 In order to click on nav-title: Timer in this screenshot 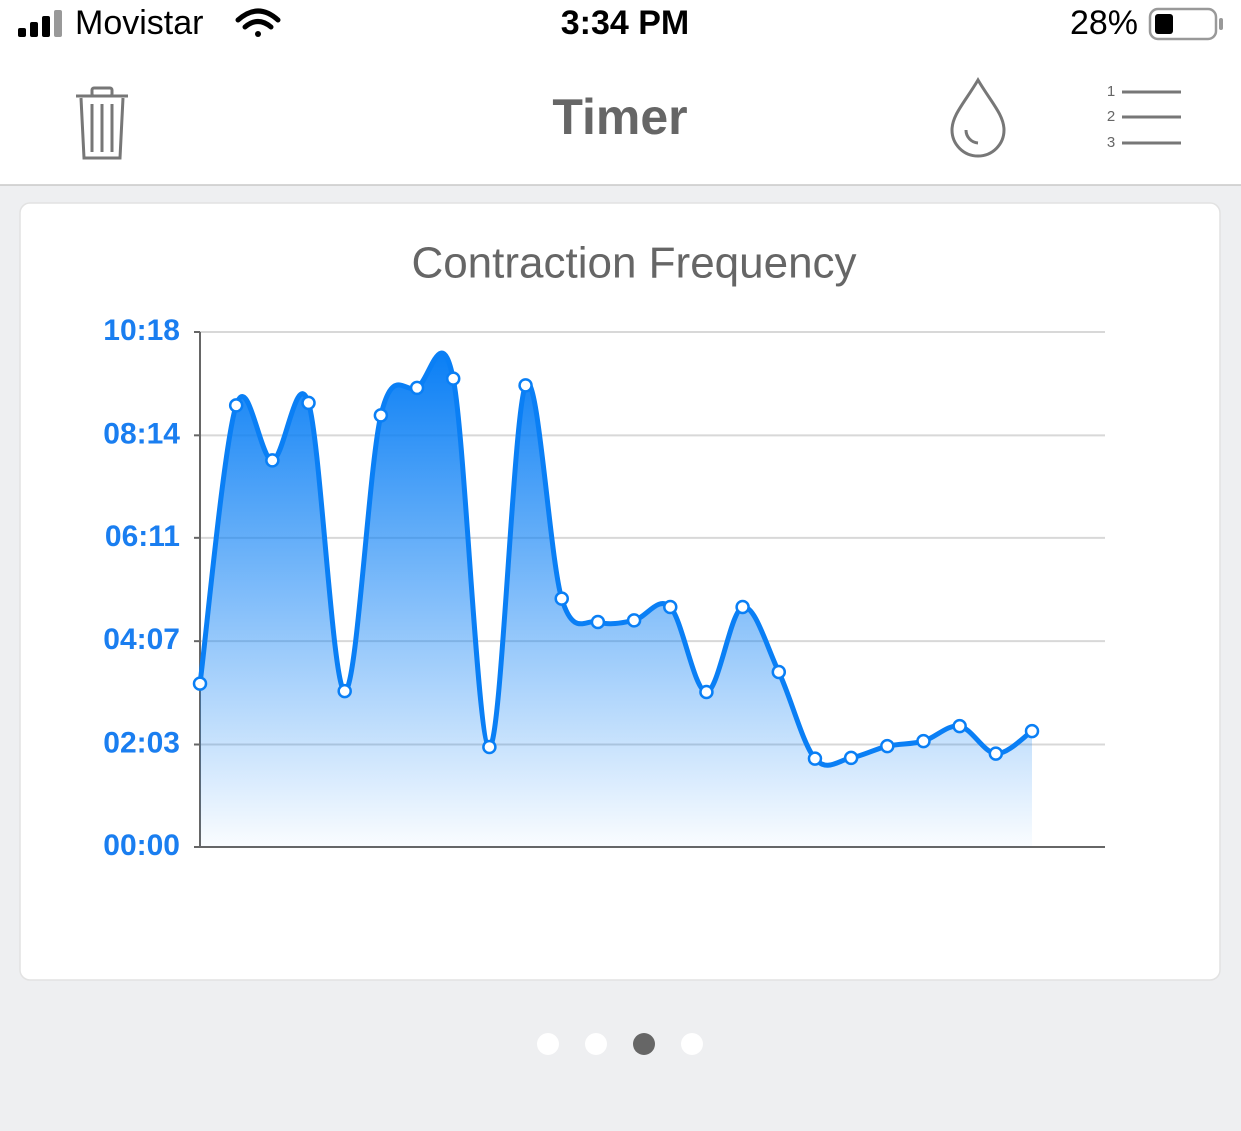, I will do `click(619, 117)`.